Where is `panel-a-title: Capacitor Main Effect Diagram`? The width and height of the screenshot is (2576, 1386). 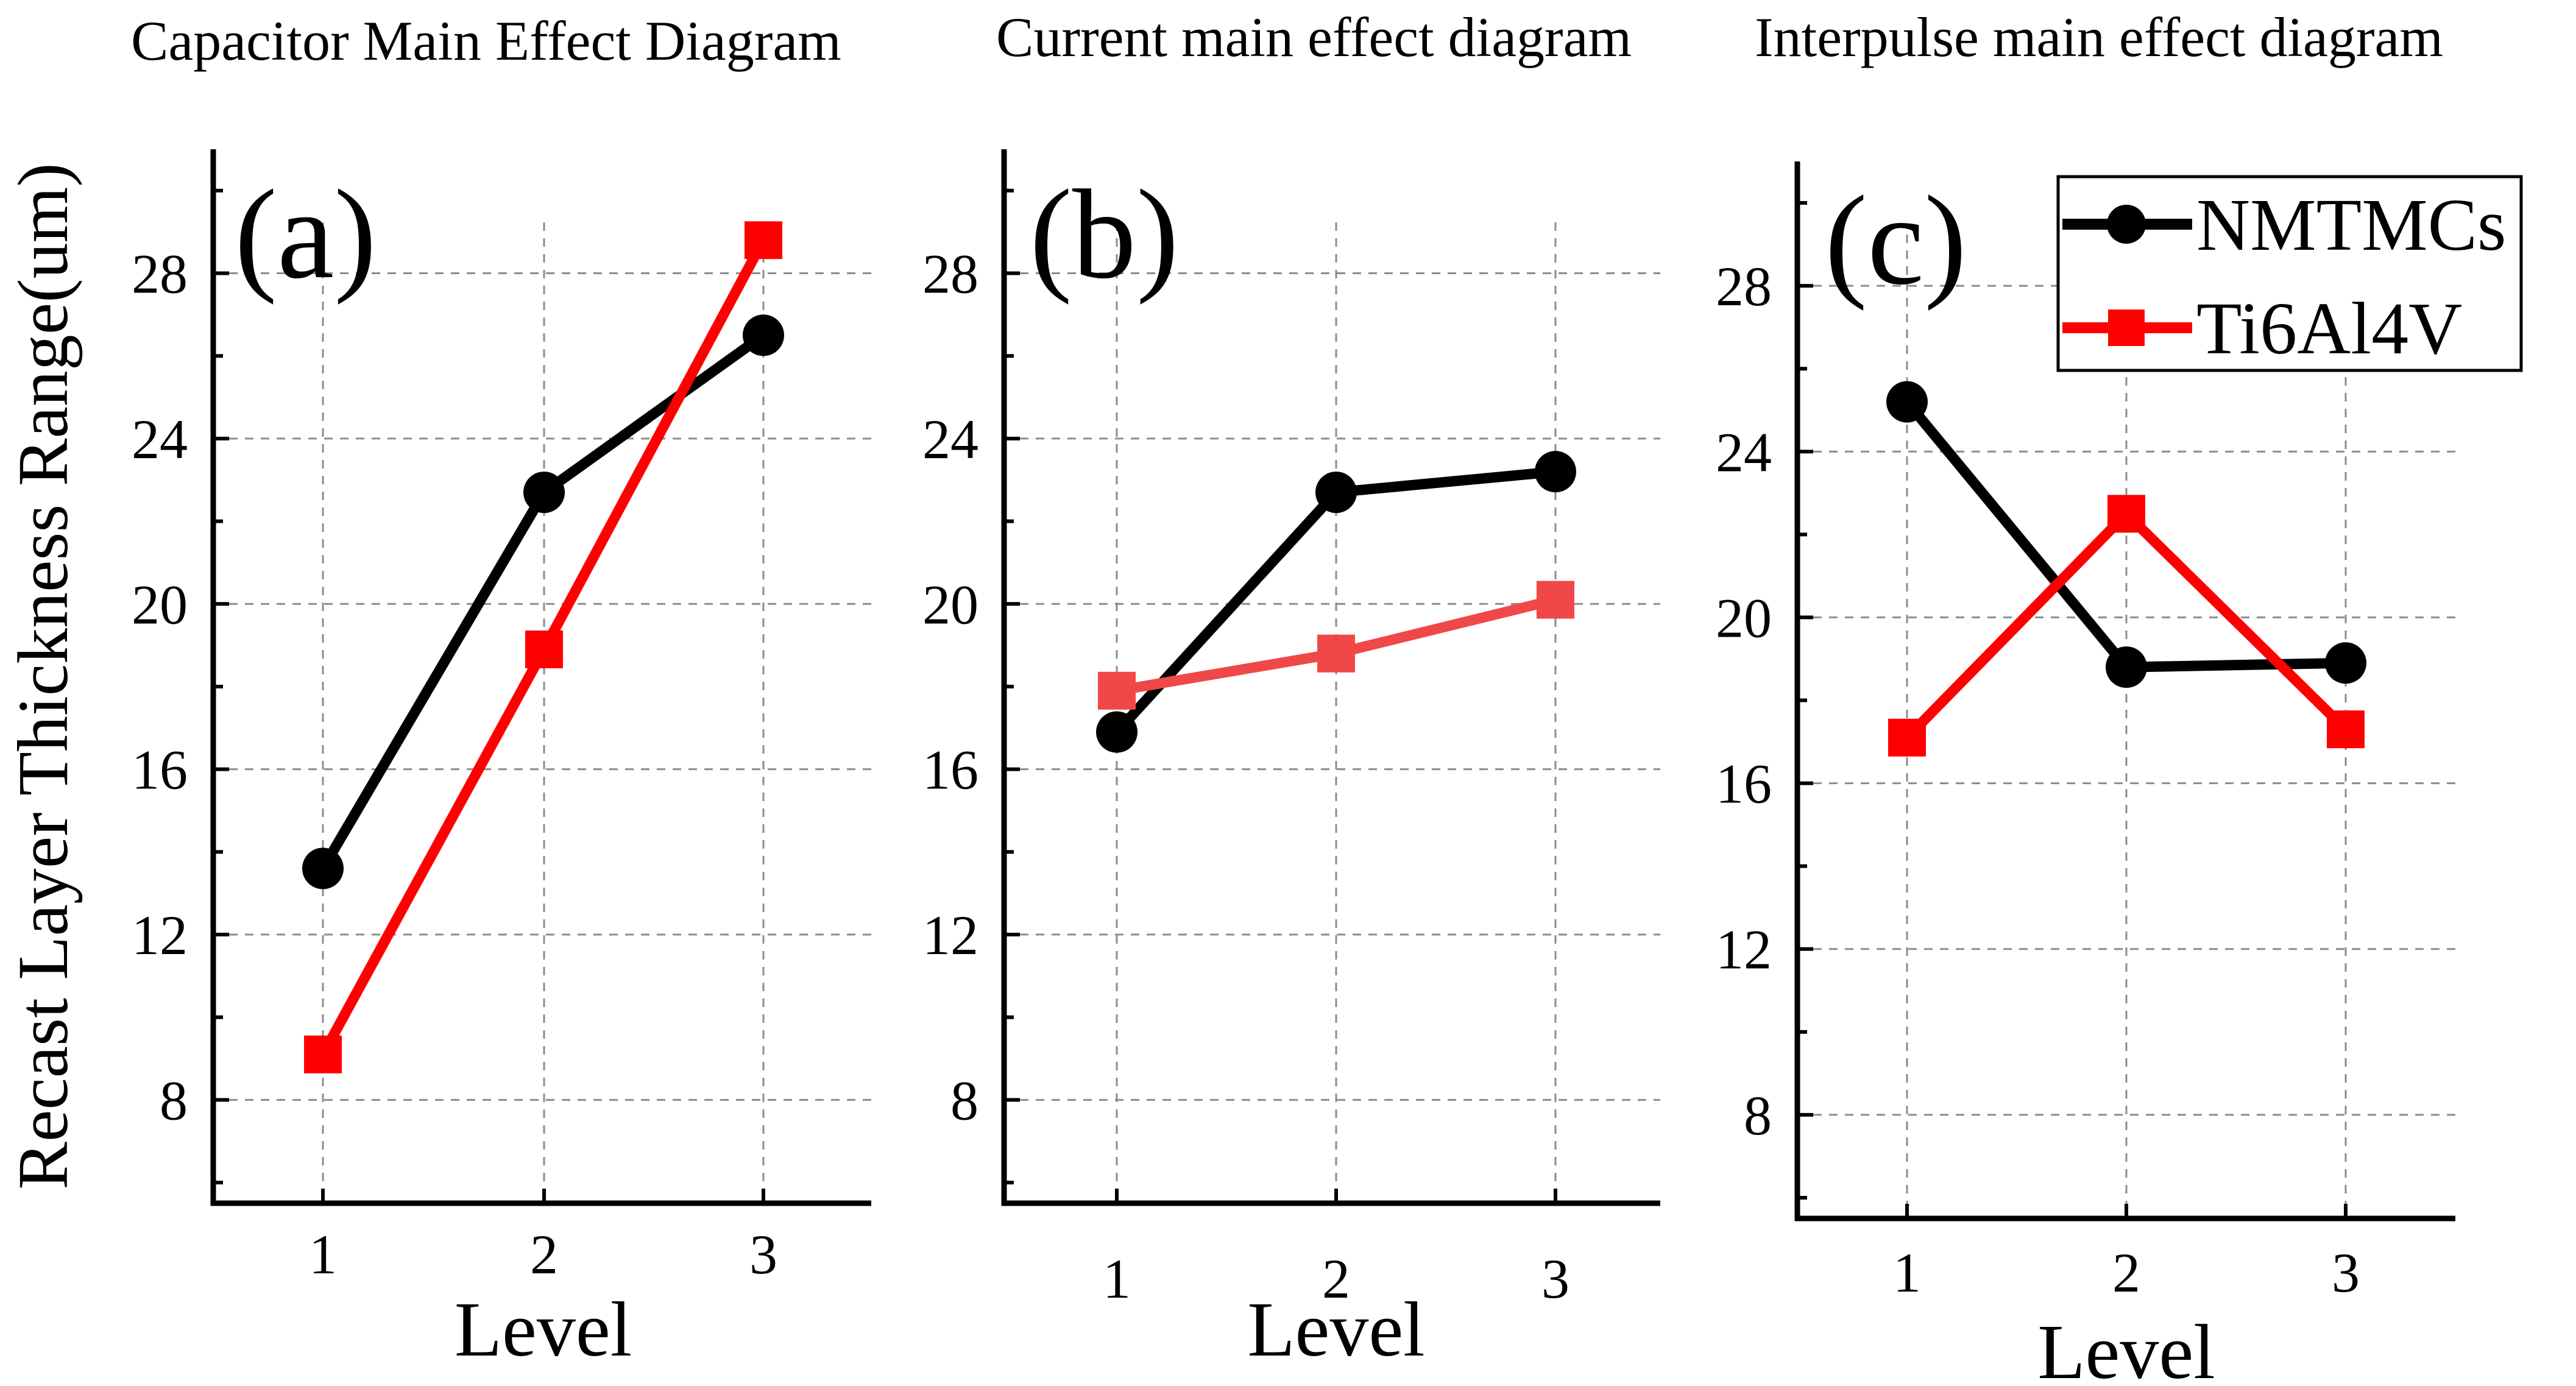 panel-a-title: Capacitor Main Effect Diagram is located at coordinates (486, 41).